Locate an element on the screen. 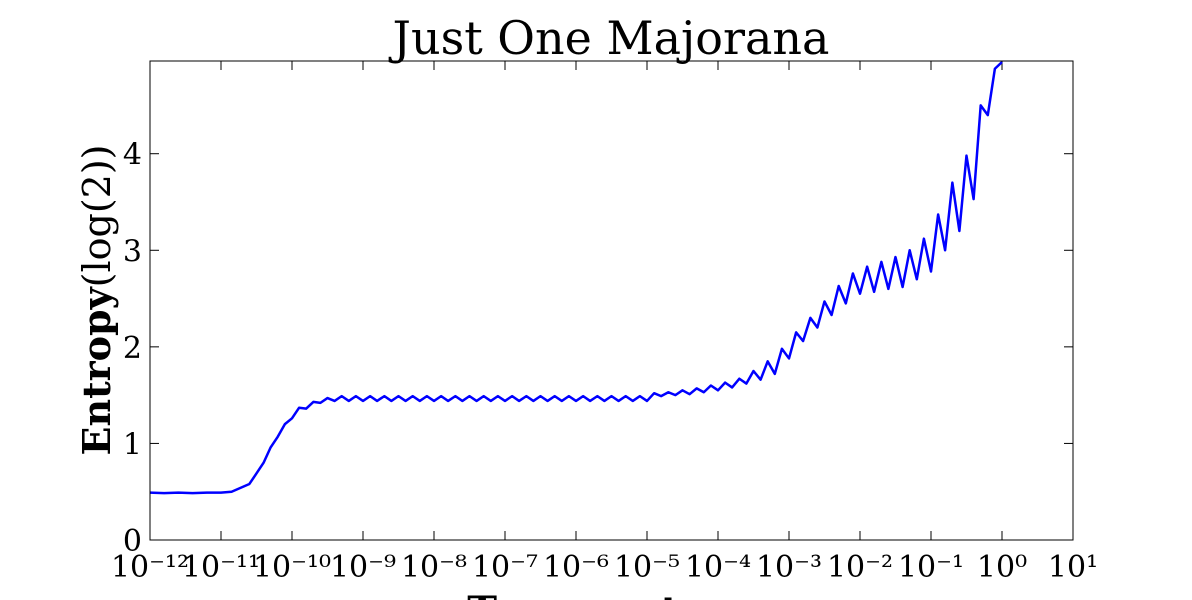 Image resolution: width=1192 pixels, height=600 pixels. y-axis-label: Entropy(log(2)) is located at coordinates (96, 299).